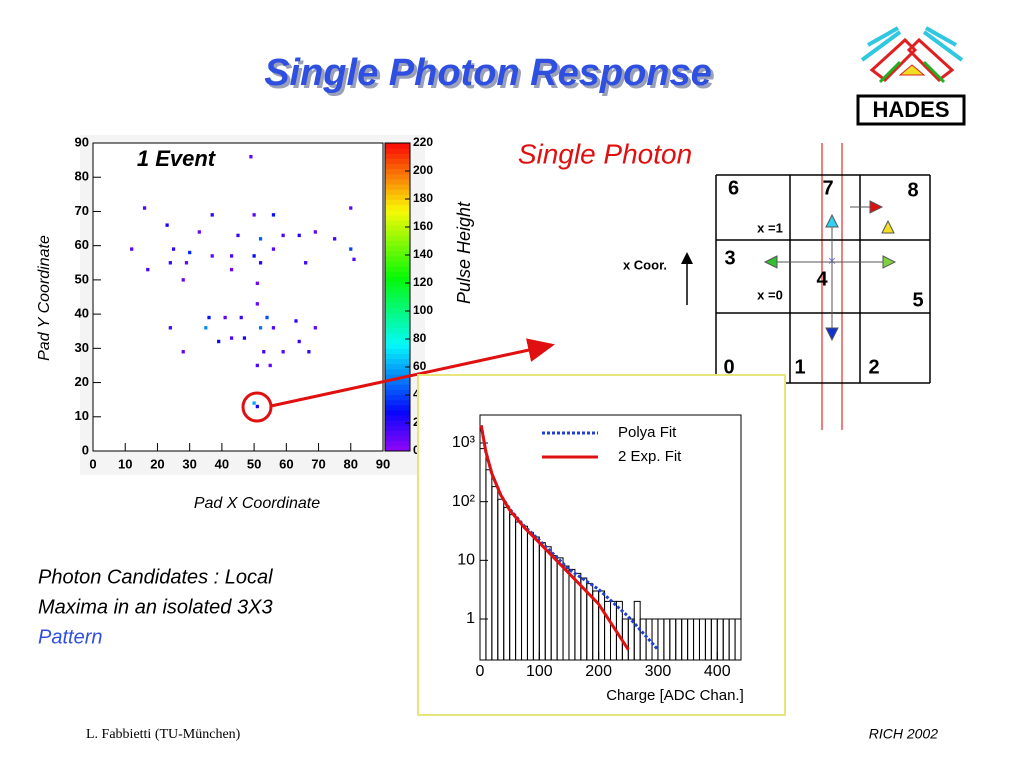 This screenshot has width=1024, height=768. Describe the element at coordinates (830, 271) in the screenshot. I see `neighbour-arrows` at that location.